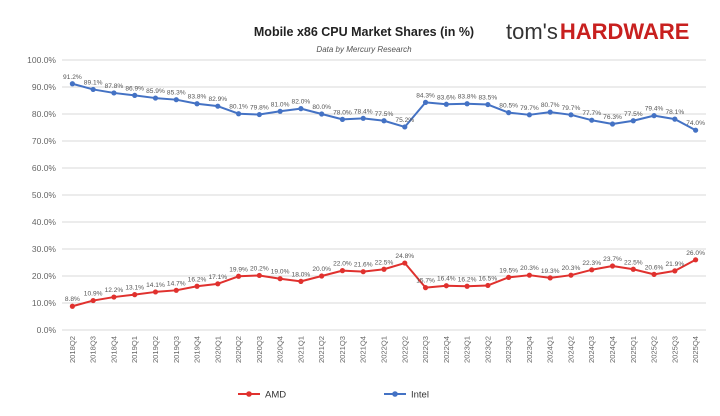 The width and height of the screenshot is (720, 416). What do you see at coordinates (44, 141) in the screenshot?
I see `y-tick-label: 70.0%` at bounding box center [44, 141].